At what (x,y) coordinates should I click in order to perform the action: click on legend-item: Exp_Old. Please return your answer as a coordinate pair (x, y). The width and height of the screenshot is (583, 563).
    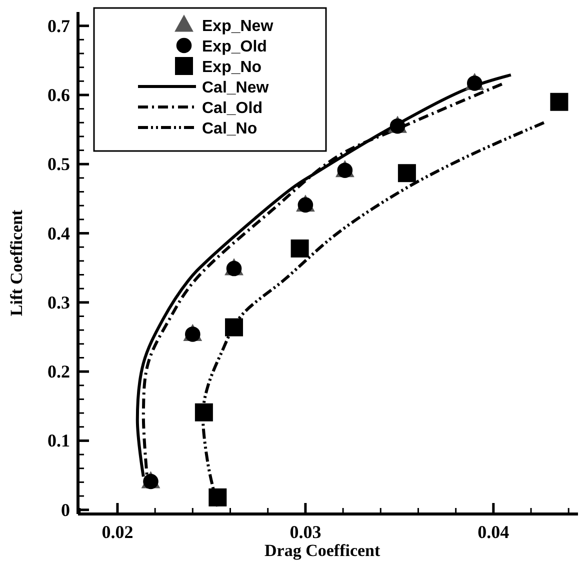
    Looking at the image, I should click on (221, 47).